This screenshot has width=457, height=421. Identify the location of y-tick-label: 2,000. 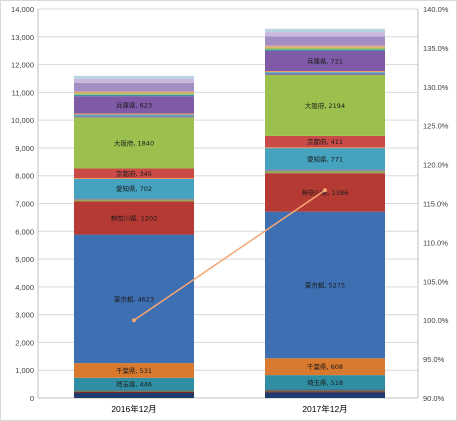
(24, 342).